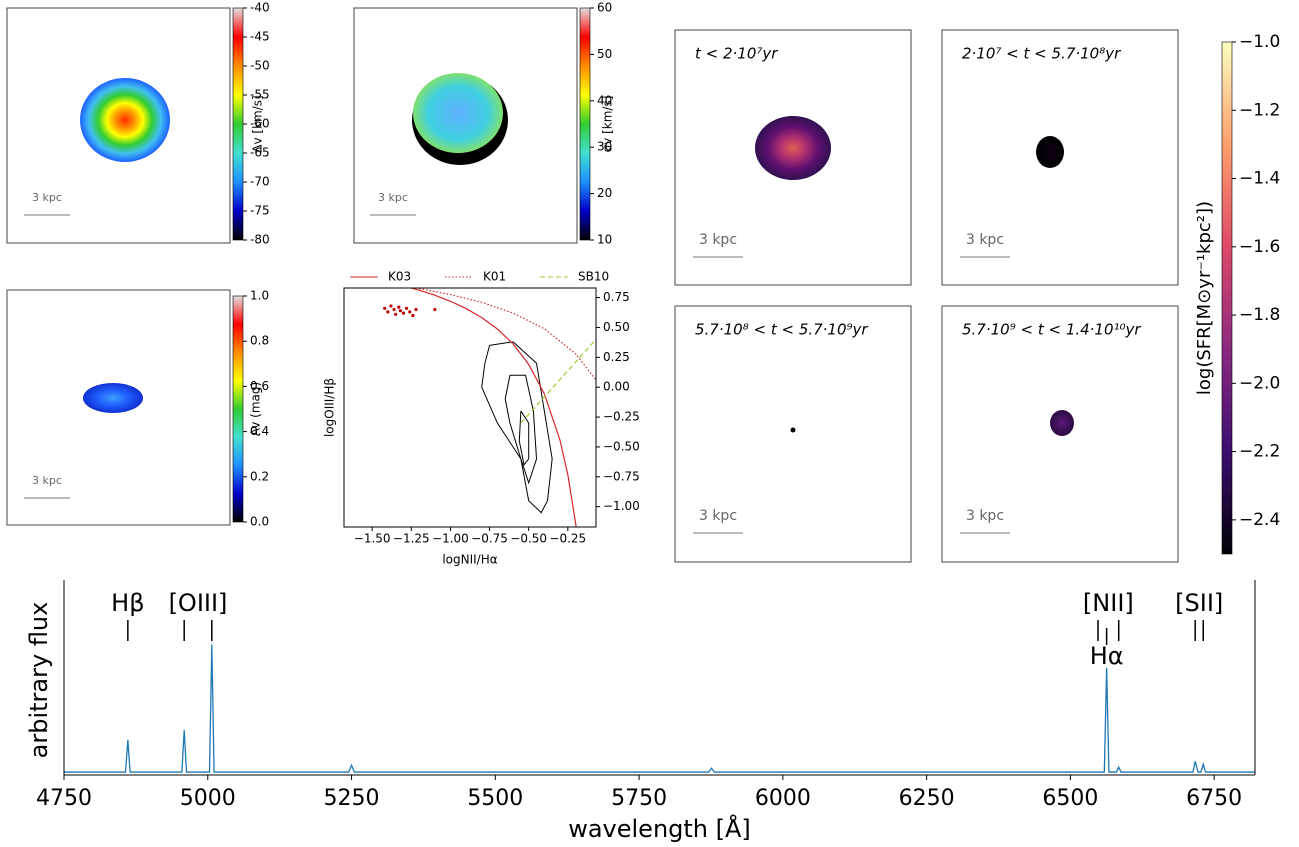 This screenshot has width=1299, height=847. I want to click on y-tick-label: 0.00, so click(616, 387).